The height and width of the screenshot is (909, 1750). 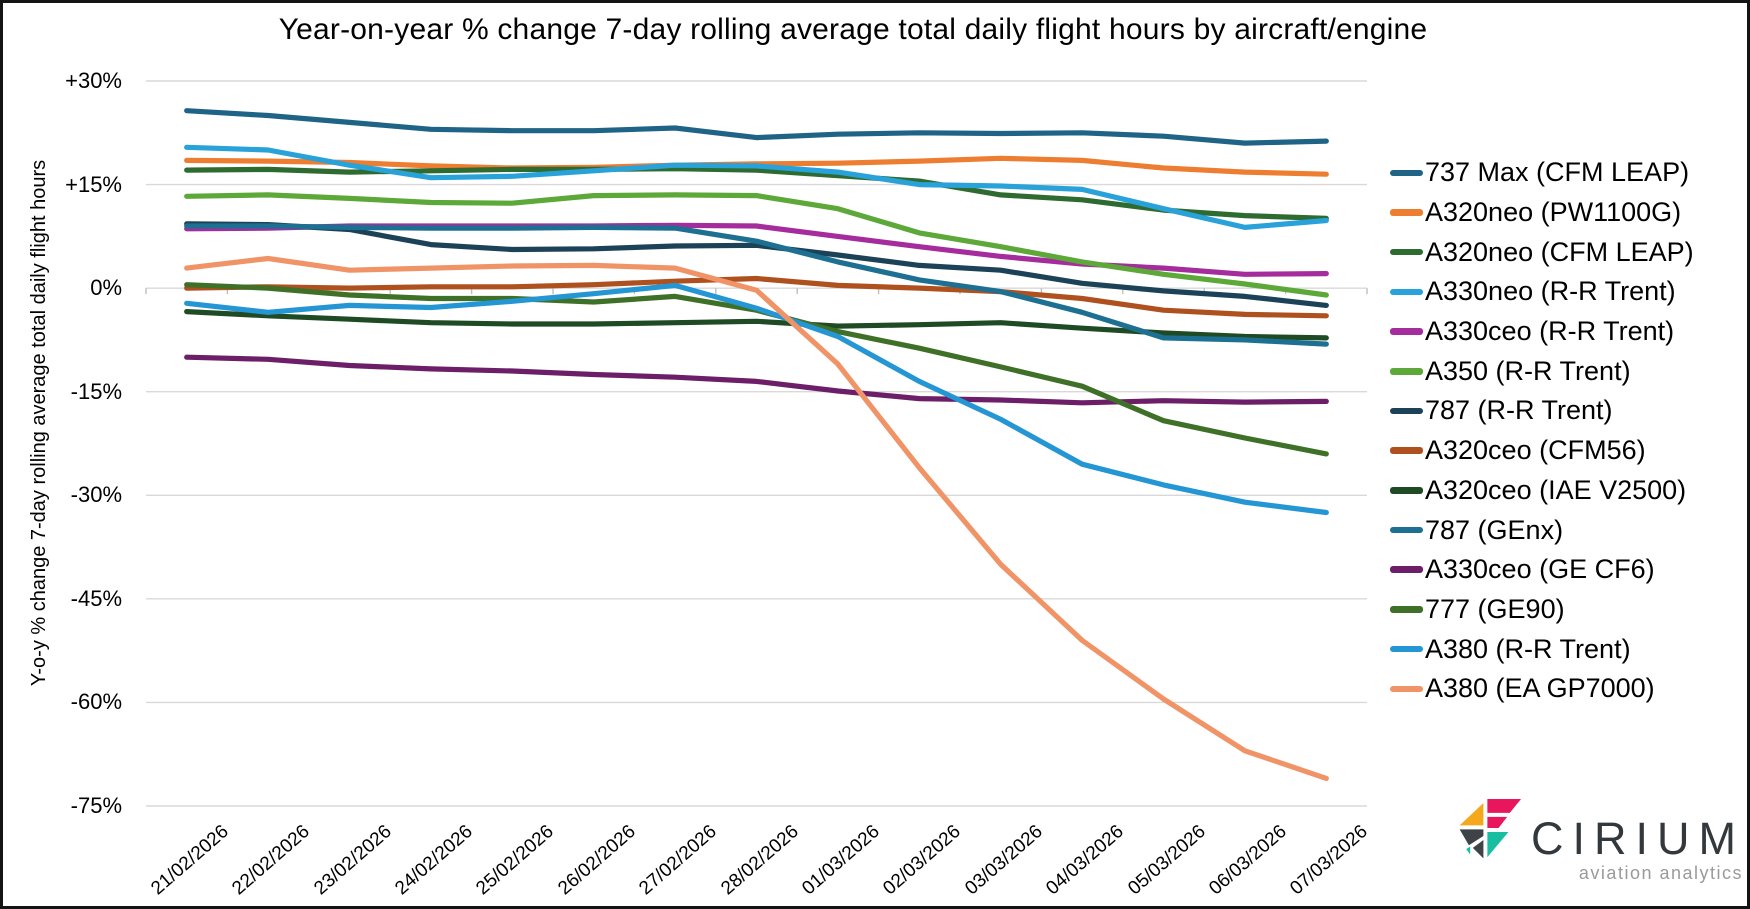 What do you see at coordinates (96, 702) in the screenshot?
I see `y-tick-label: -60%` at bounding box center [96, 702].